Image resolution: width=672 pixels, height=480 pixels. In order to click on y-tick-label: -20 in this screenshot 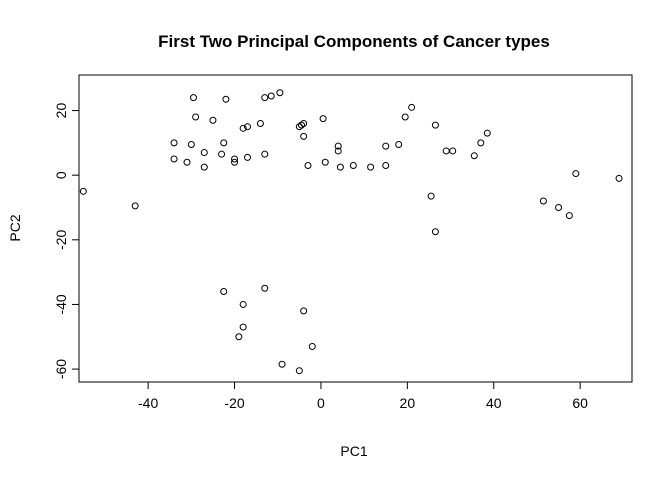, I will do `click(61, 239)`.